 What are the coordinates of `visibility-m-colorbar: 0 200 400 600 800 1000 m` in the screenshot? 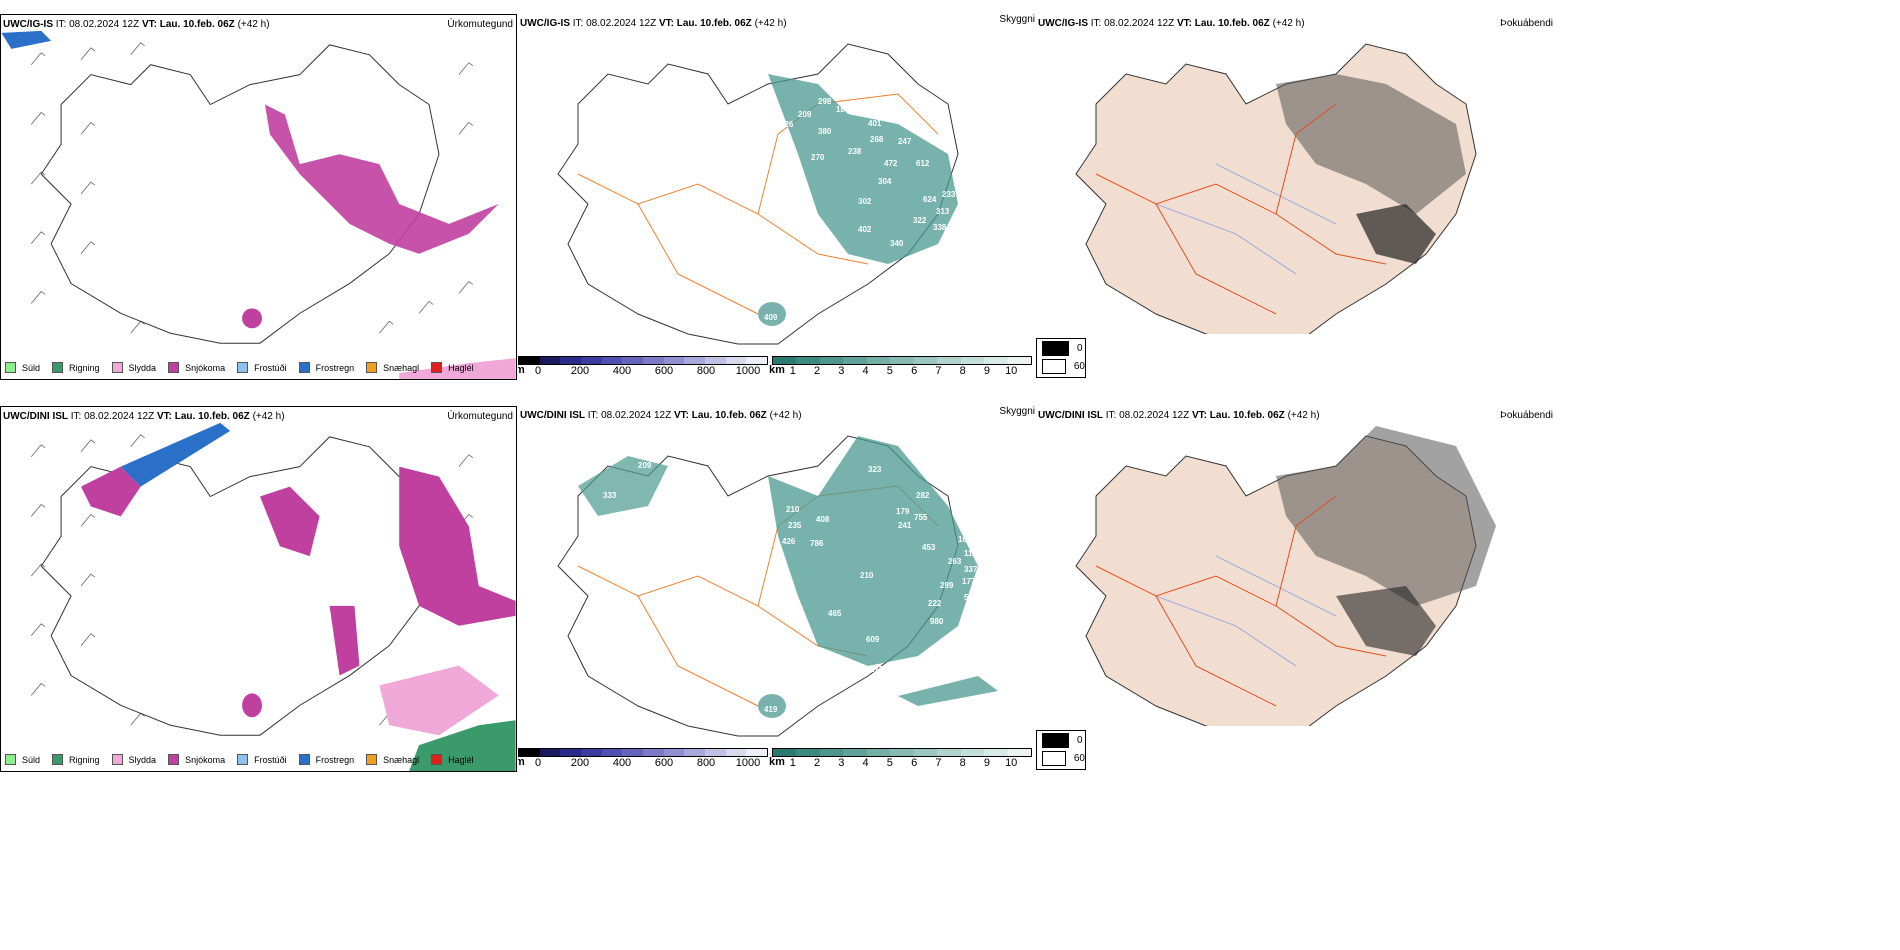 It's located at (643, 758).